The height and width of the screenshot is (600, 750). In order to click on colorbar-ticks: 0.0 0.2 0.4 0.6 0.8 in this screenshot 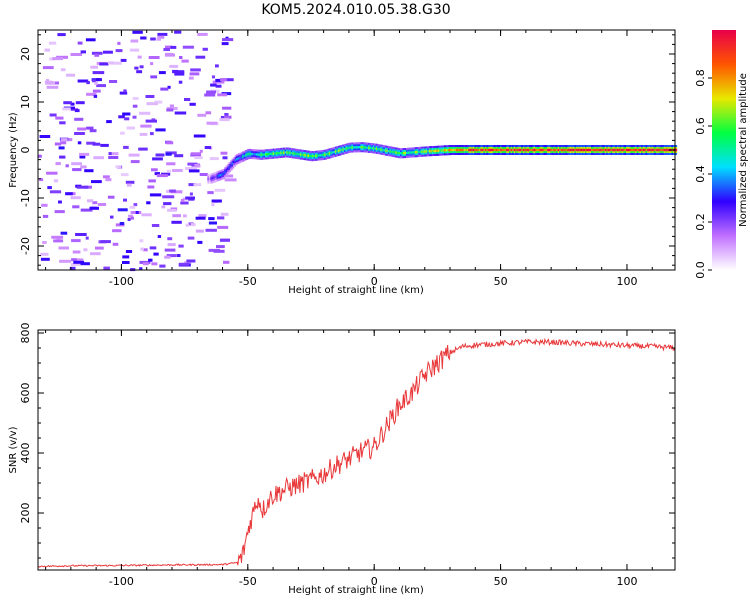, I will do `click(703, 174)`.